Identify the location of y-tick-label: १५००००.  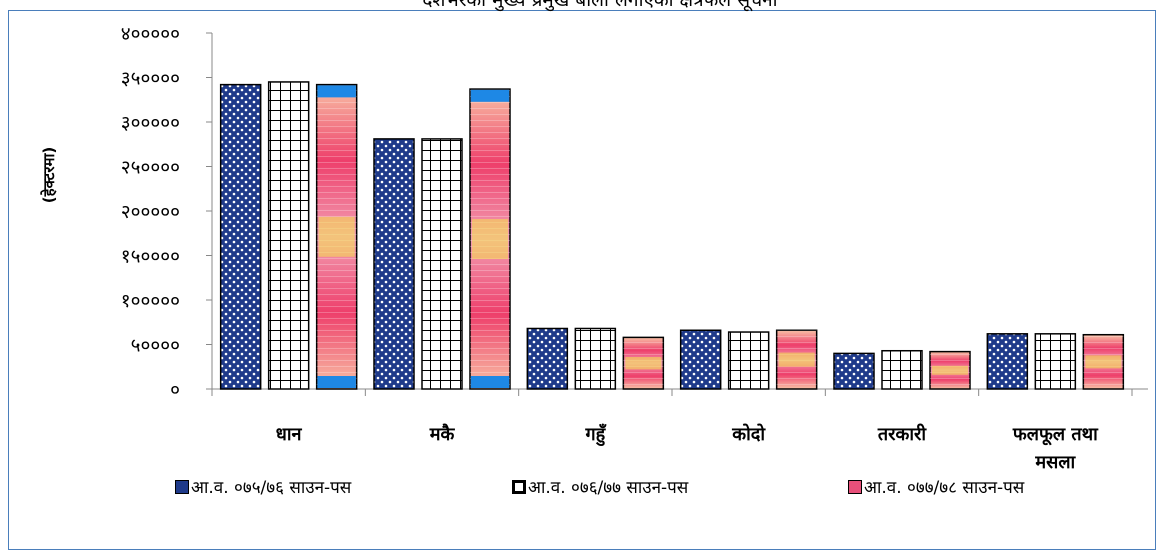
(150, 257).